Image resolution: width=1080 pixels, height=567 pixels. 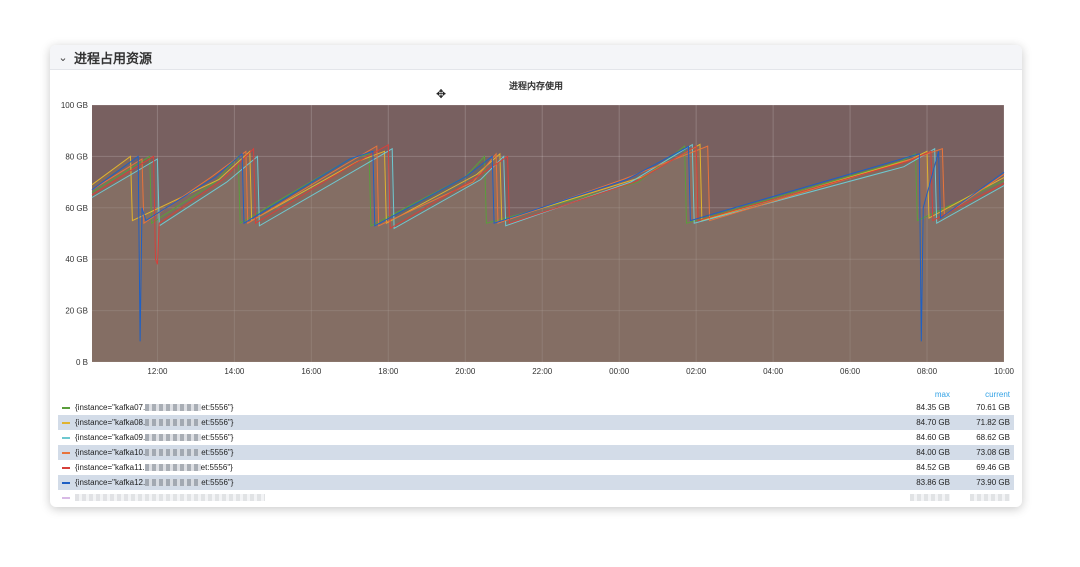 I want to click on legend-current-value: 68.62 GB, so click(x=993, y=437).